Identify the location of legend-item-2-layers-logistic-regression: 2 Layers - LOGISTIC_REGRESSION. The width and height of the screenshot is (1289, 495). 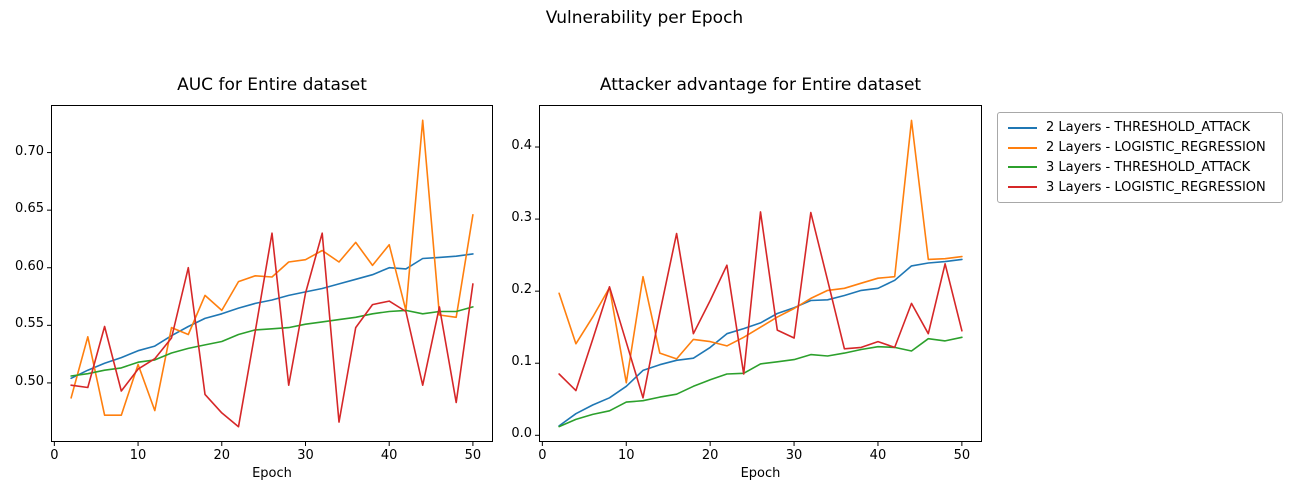
(1140, 147).